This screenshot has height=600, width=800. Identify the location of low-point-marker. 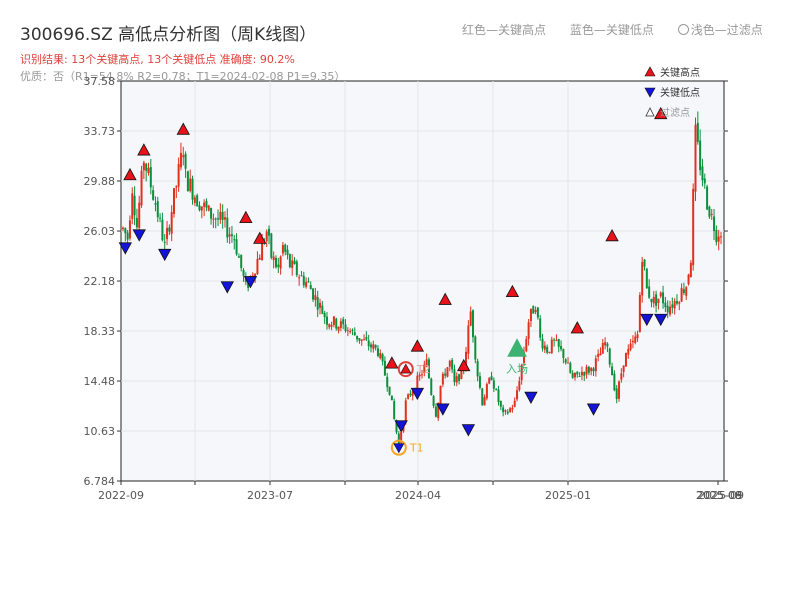
(417, 394).